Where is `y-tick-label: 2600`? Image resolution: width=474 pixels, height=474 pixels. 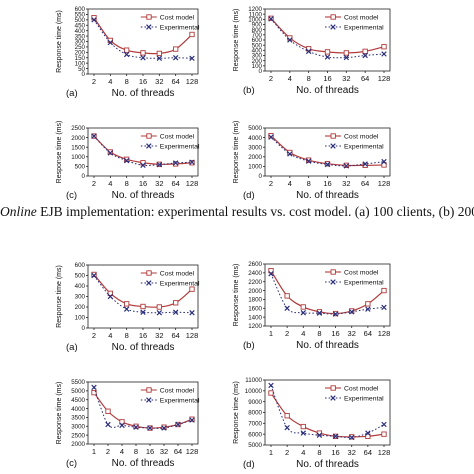
y-tick-label: 2600 is located at coordinates (255, 264).